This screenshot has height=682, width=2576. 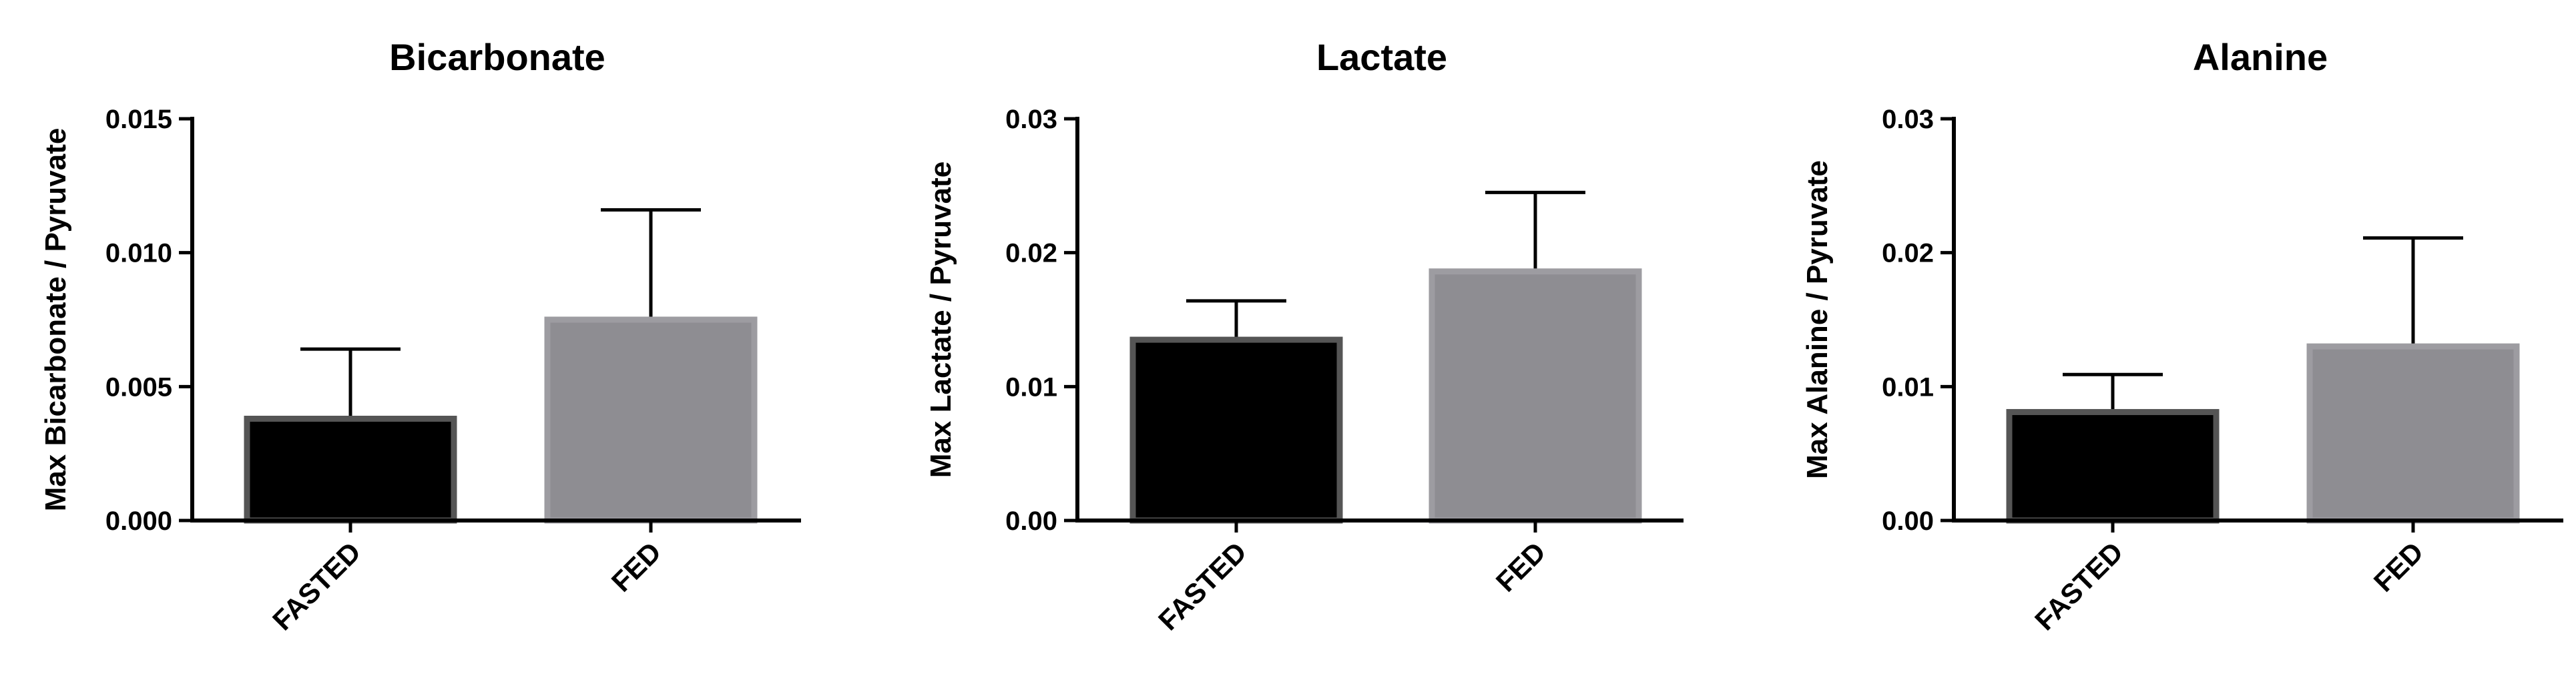 I want to click on chart-title: Alanine, so click(x=2260, y=57).